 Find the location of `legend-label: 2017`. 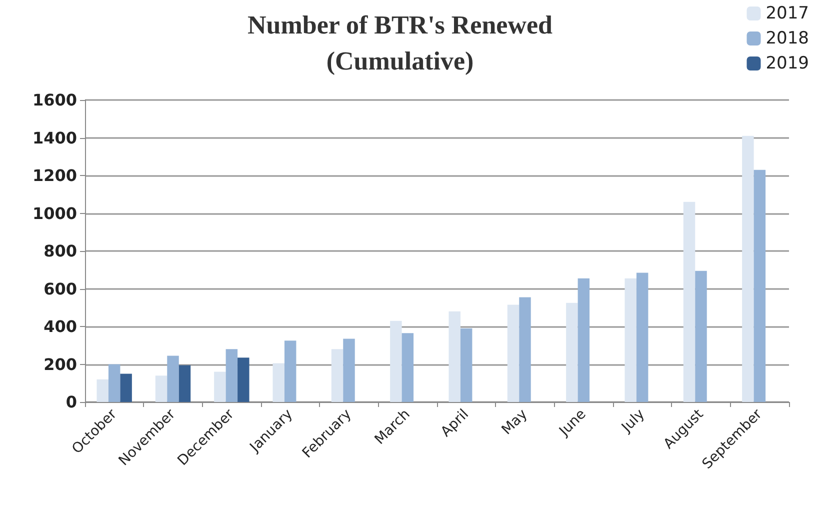

legend-label: 2017 is located at coordinates (787, 14).